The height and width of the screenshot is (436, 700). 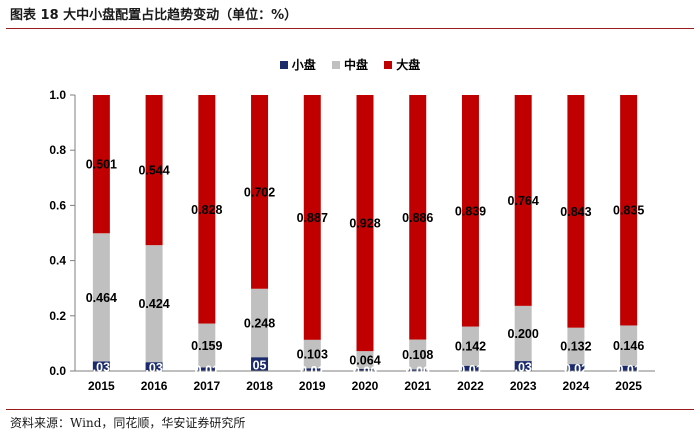 I want to click on x-tick-label: 2019, so click(x=312, y=386).